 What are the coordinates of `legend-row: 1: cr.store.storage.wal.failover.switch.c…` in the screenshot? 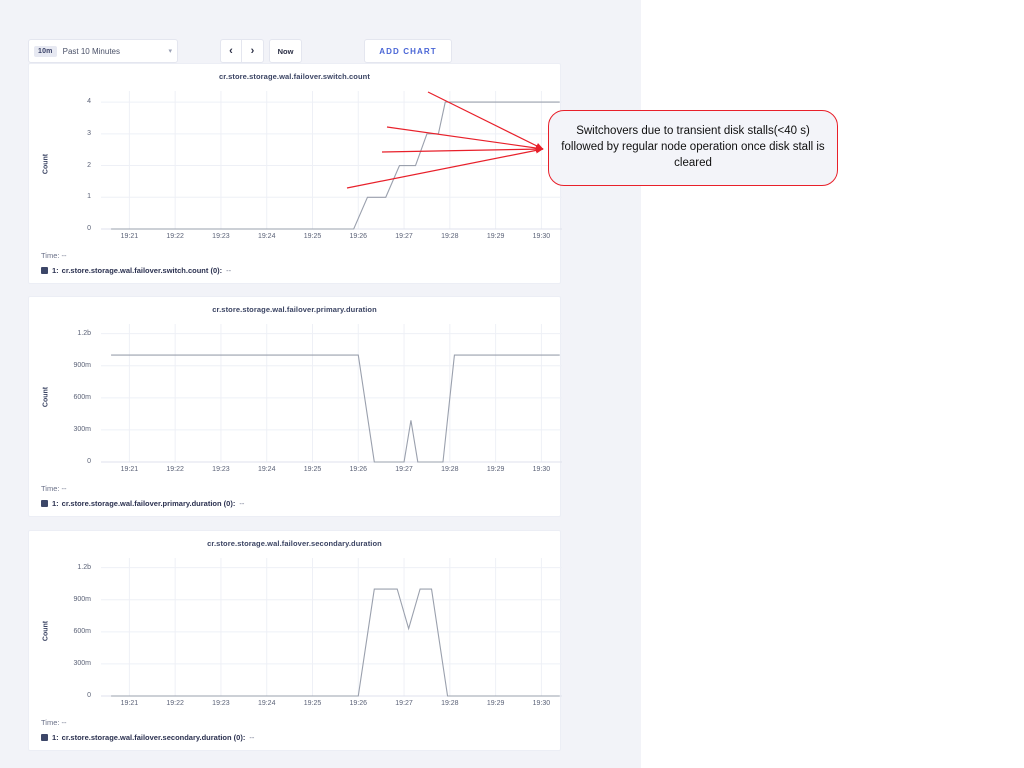 It's located at (300, 270).